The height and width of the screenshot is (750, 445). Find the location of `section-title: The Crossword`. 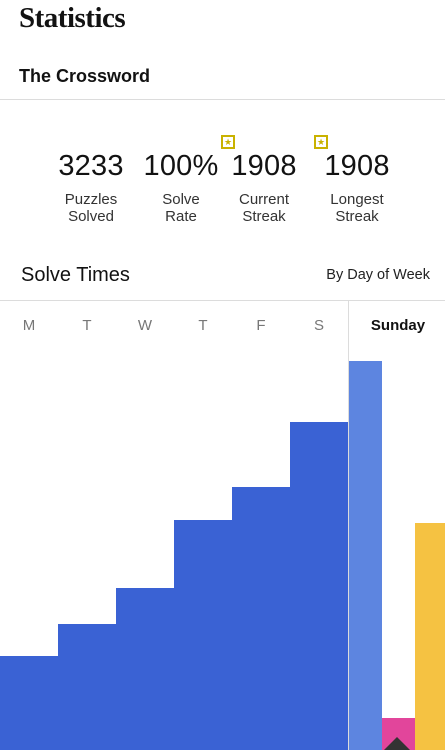

section-title: The Crossword is located at coordinates (85, 76).